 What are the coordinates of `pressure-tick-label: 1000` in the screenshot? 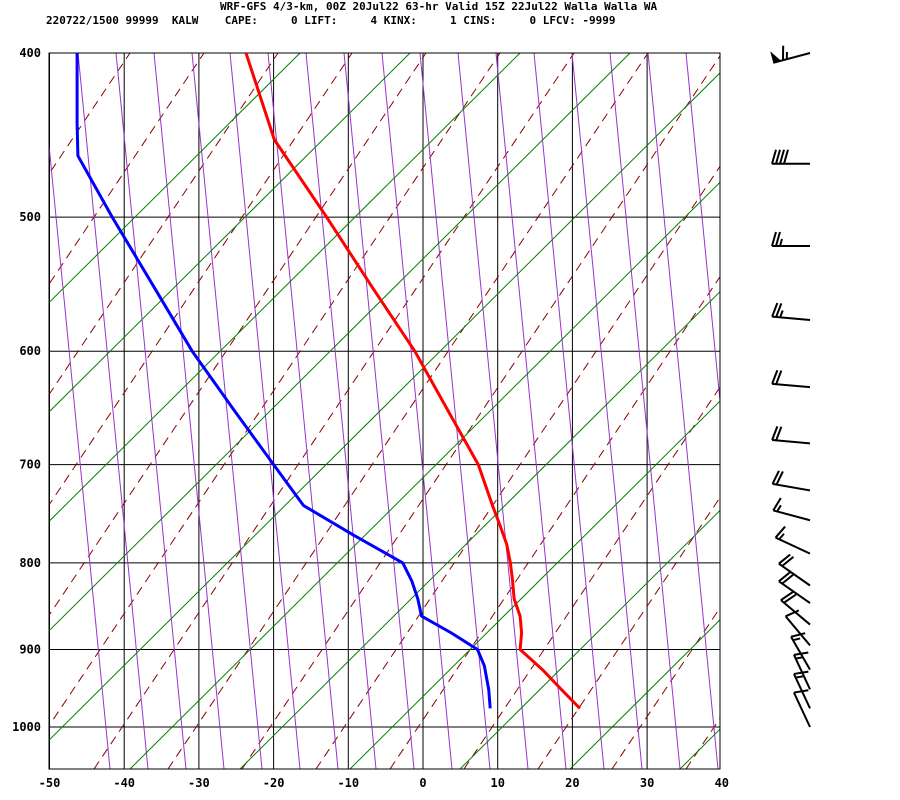 It's located at (26, 727).